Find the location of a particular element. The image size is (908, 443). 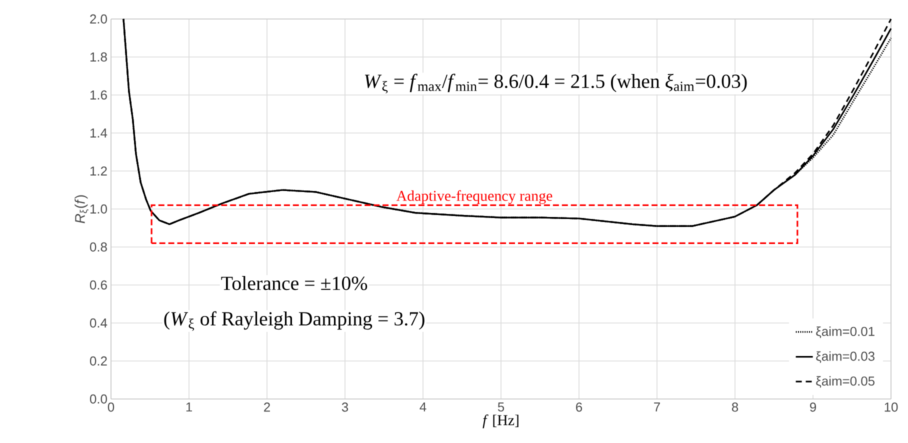

x-tick-label: 2 is located at coordinates (267, 407).